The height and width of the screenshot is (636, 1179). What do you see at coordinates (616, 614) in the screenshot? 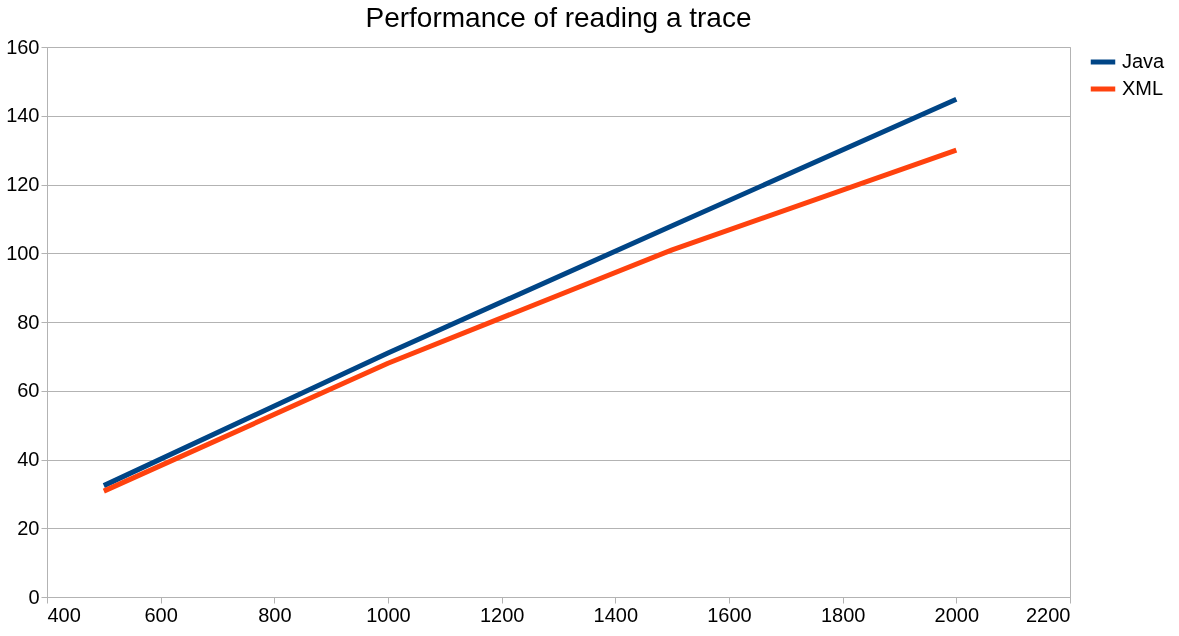
I see `x-tick-label: 1400` at bounding box center [616, 614].